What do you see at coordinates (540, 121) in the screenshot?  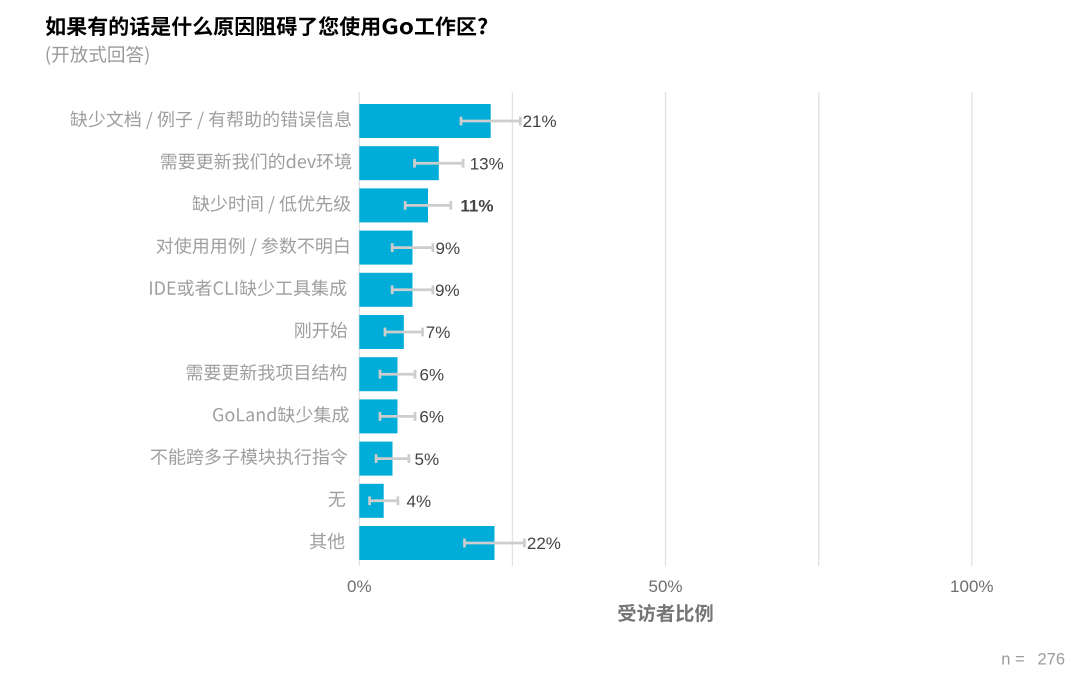 I see `svg-text: 21%` at bounding box center [540, 121].